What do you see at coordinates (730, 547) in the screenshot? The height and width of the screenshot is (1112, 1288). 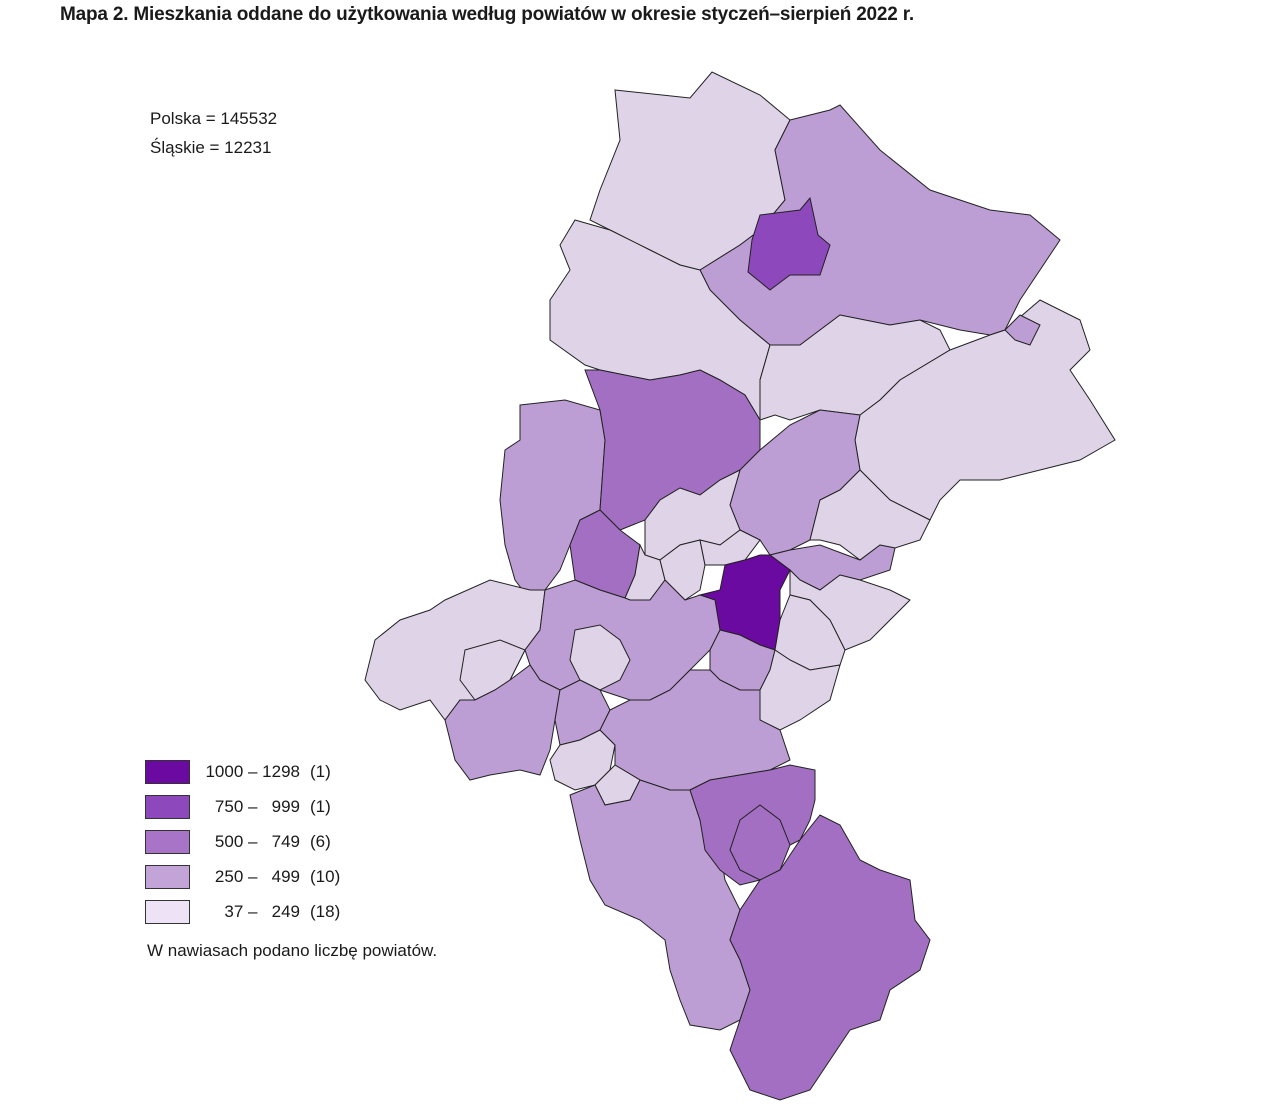 I see `district-chorzow` at bounding box center [730, 547].